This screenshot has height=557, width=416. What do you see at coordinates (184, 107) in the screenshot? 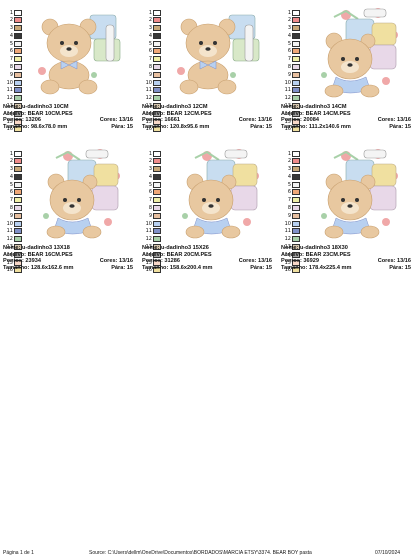
I see `design-name: u-dadinho3 12CM` at bounding box center [184, 107].